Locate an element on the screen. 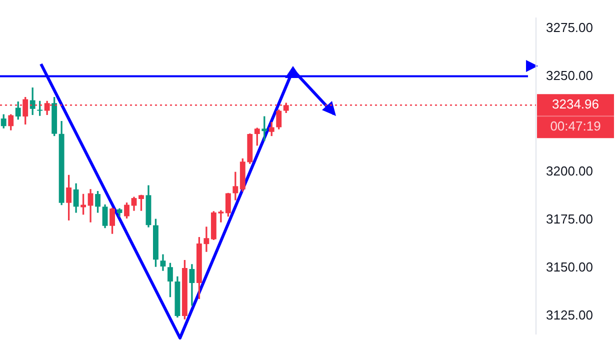  y-tick-label: 3275.00 is located at coordinates (569, 27).